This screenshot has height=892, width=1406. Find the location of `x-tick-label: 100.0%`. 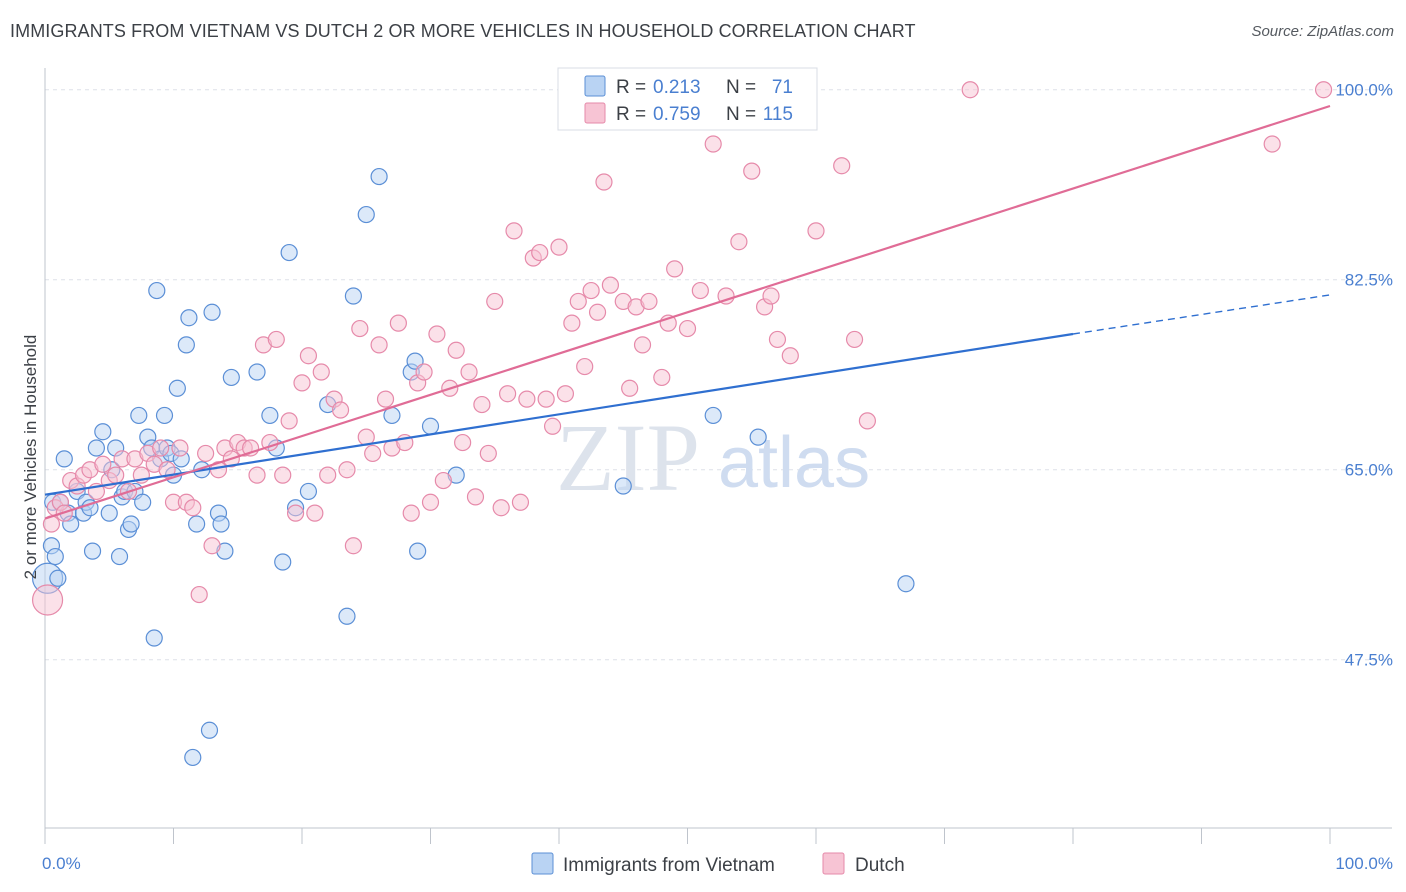

x-tick-label: 100.0% is located at coordinates (1364, 863).